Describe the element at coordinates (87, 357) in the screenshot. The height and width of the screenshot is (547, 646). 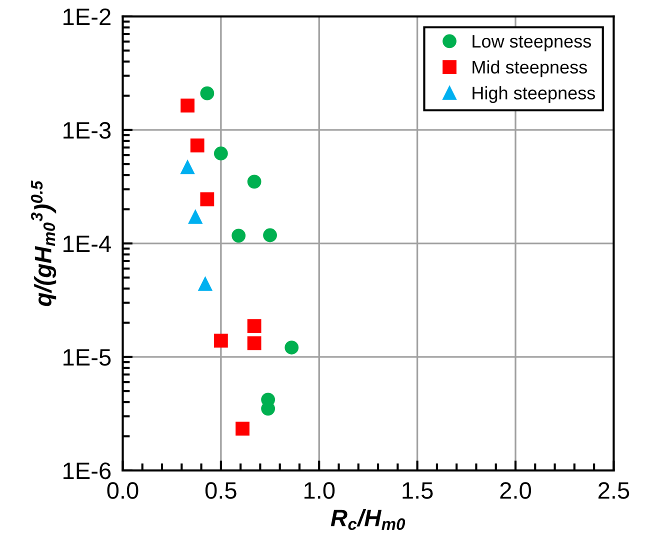
I see `y-tick-label: 1E-5` at that location.